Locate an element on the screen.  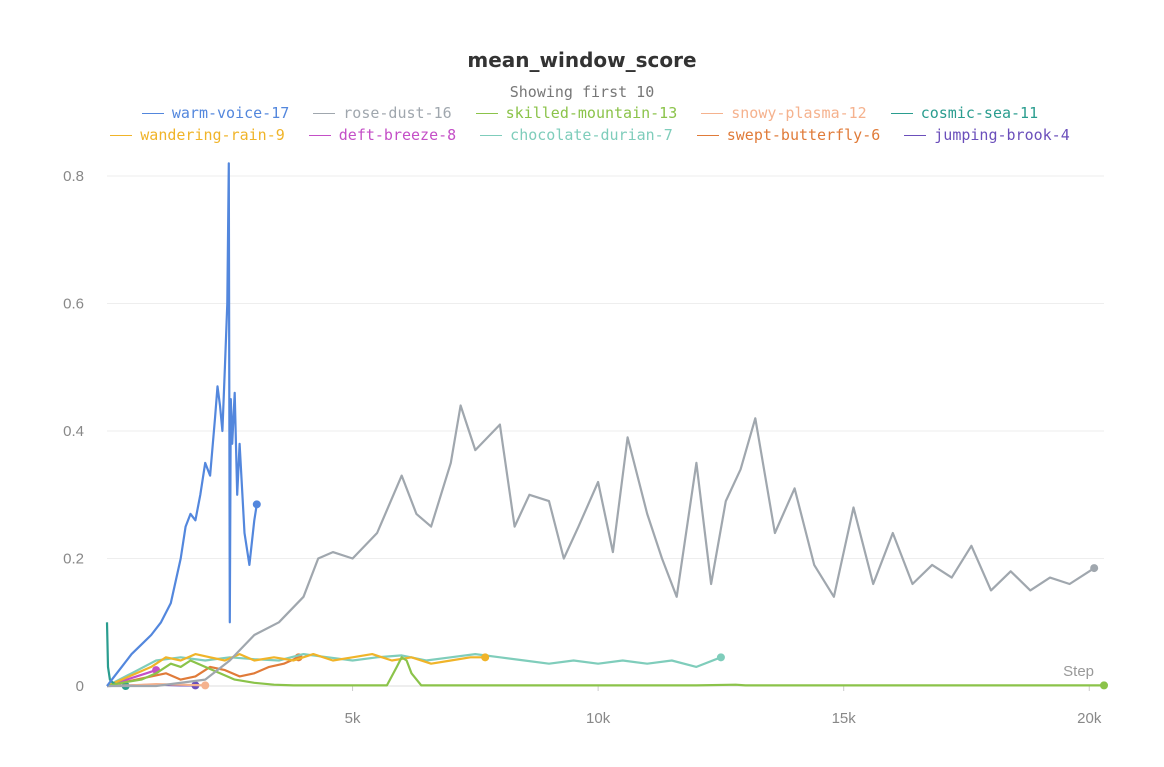
legend-item: jumping-brook-4 is located at coordinates (987, 135).